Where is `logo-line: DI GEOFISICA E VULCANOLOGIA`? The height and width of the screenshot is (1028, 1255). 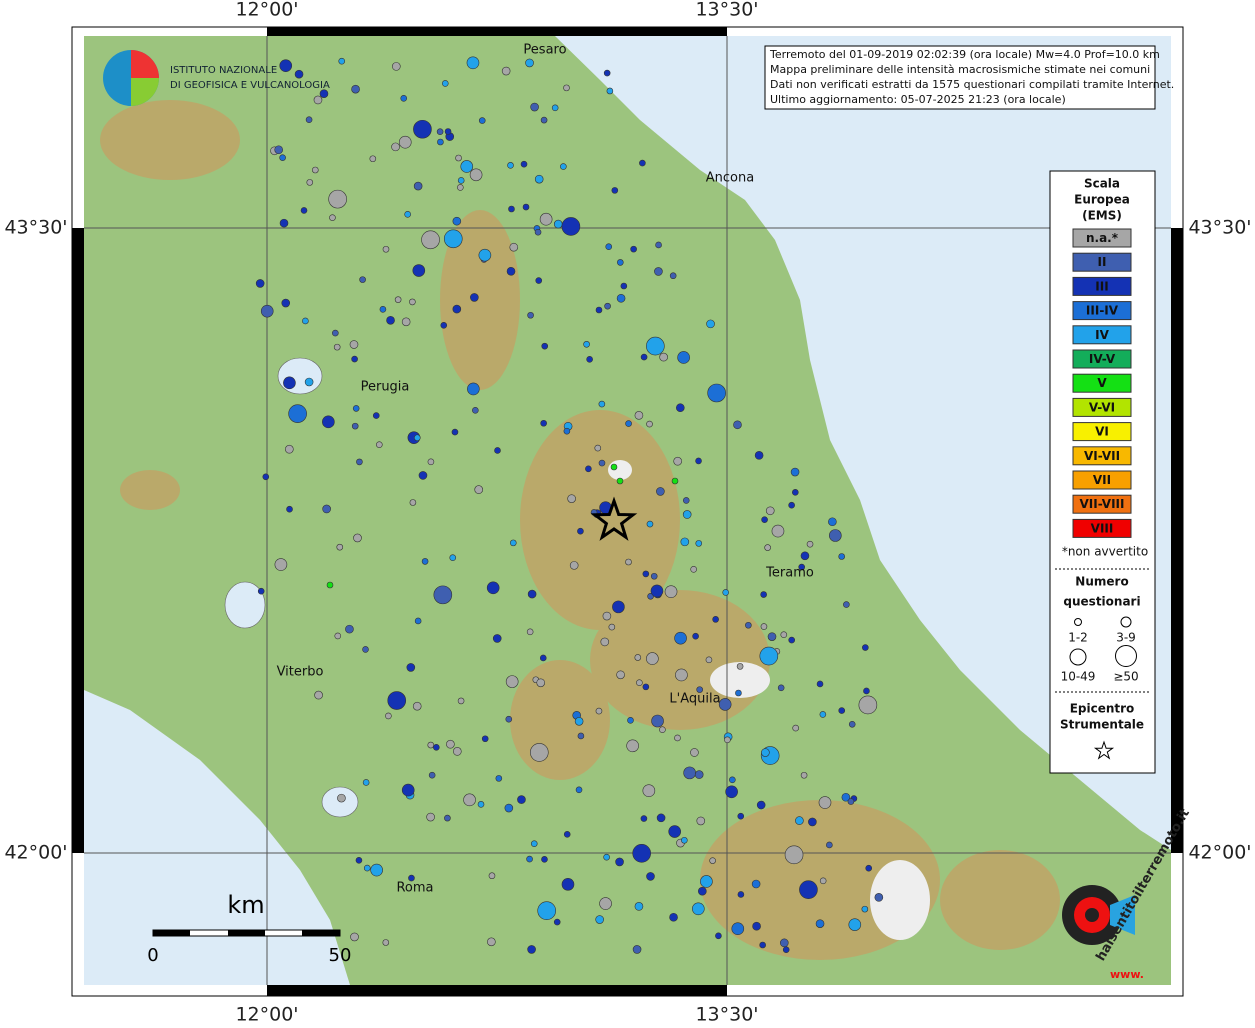 logo-line: DI GEOFISICA E VULCANOLOGIA is located at coordinates (250, 85).